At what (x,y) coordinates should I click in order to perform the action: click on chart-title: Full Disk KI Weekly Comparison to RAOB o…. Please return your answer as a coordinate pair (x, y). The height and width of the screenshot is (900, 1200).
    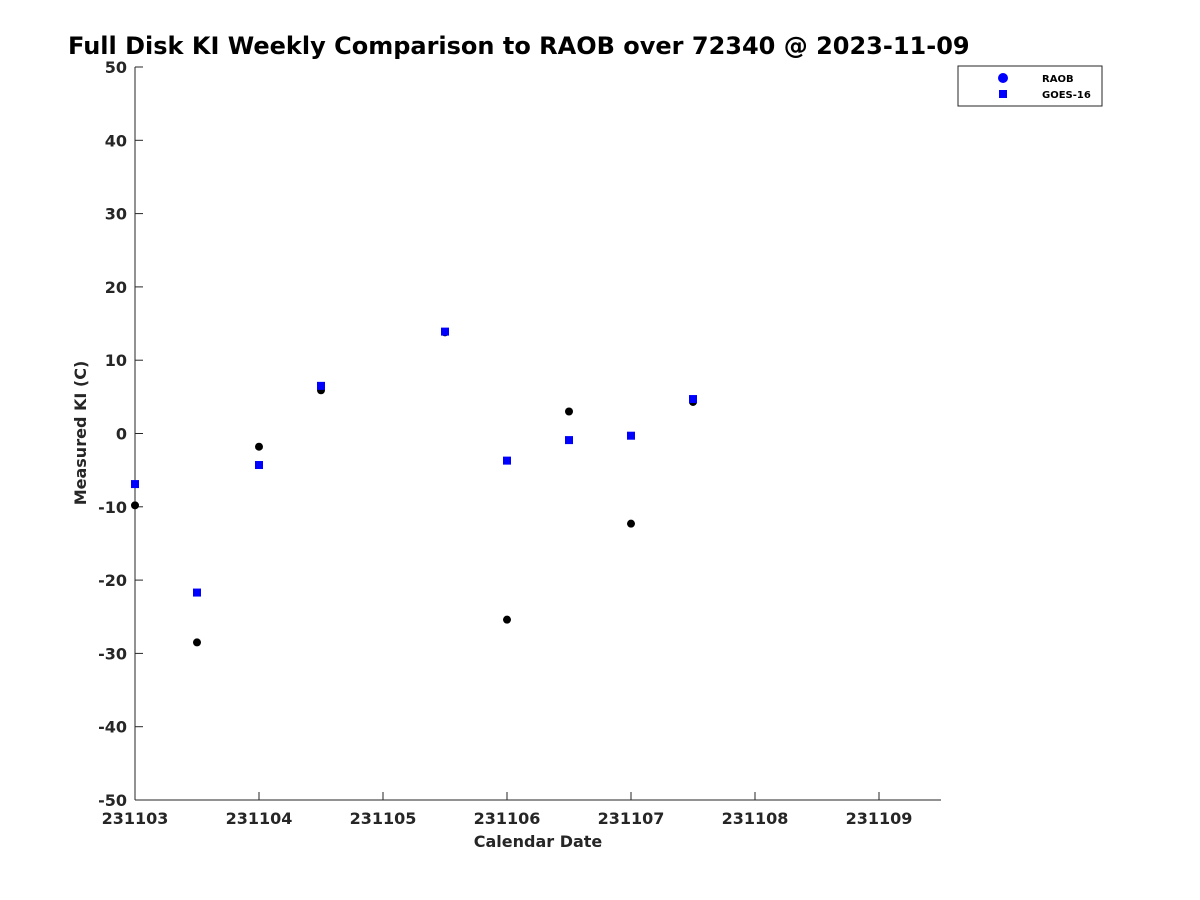
    Looking at the image, I should click on (519, 46).